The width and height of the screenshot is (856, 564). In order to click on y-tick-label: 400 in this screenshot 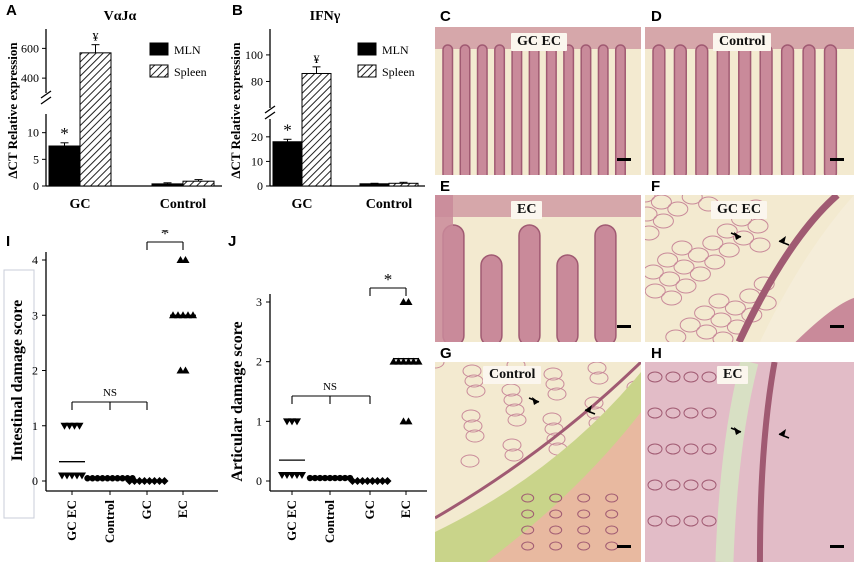, I will do `click(30, 78)`.